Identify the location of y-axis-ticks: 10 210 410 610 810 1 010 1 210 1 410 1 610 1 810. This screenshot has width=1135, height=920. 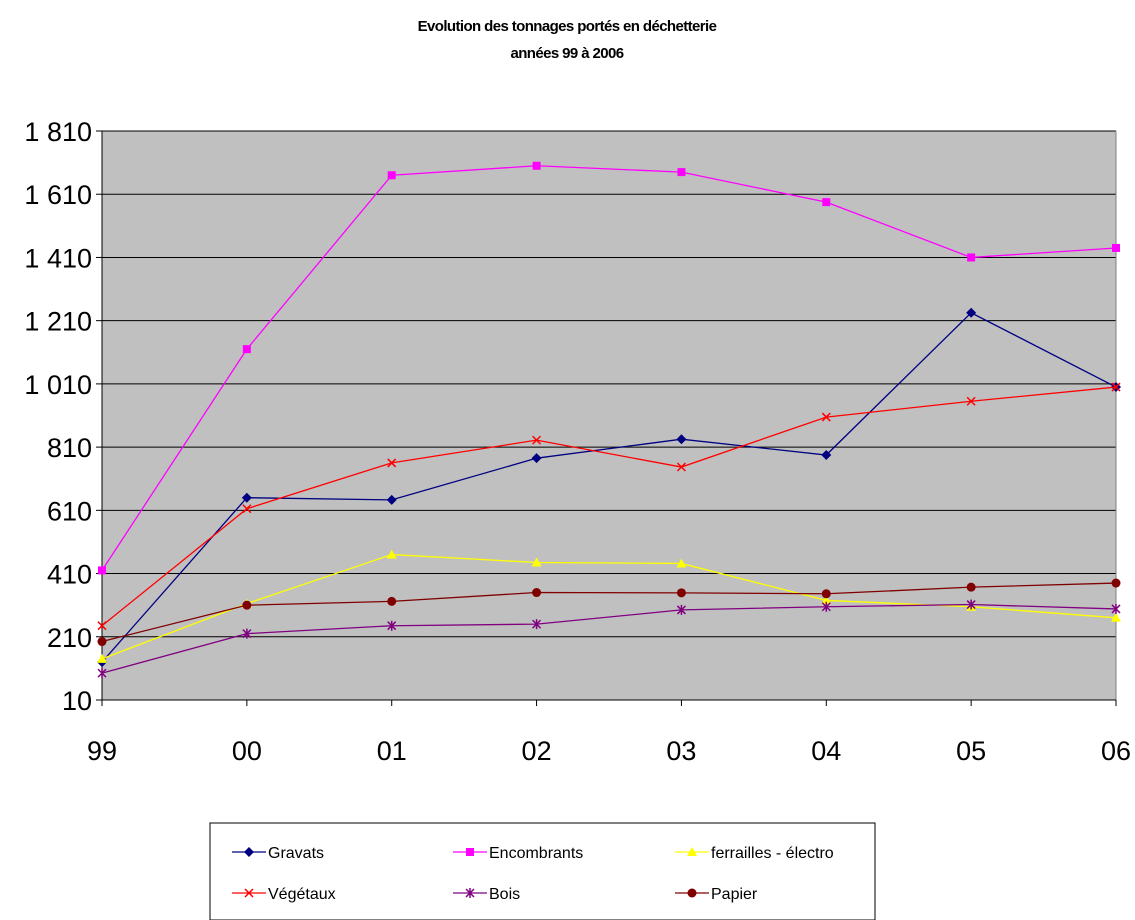
(63, 416).